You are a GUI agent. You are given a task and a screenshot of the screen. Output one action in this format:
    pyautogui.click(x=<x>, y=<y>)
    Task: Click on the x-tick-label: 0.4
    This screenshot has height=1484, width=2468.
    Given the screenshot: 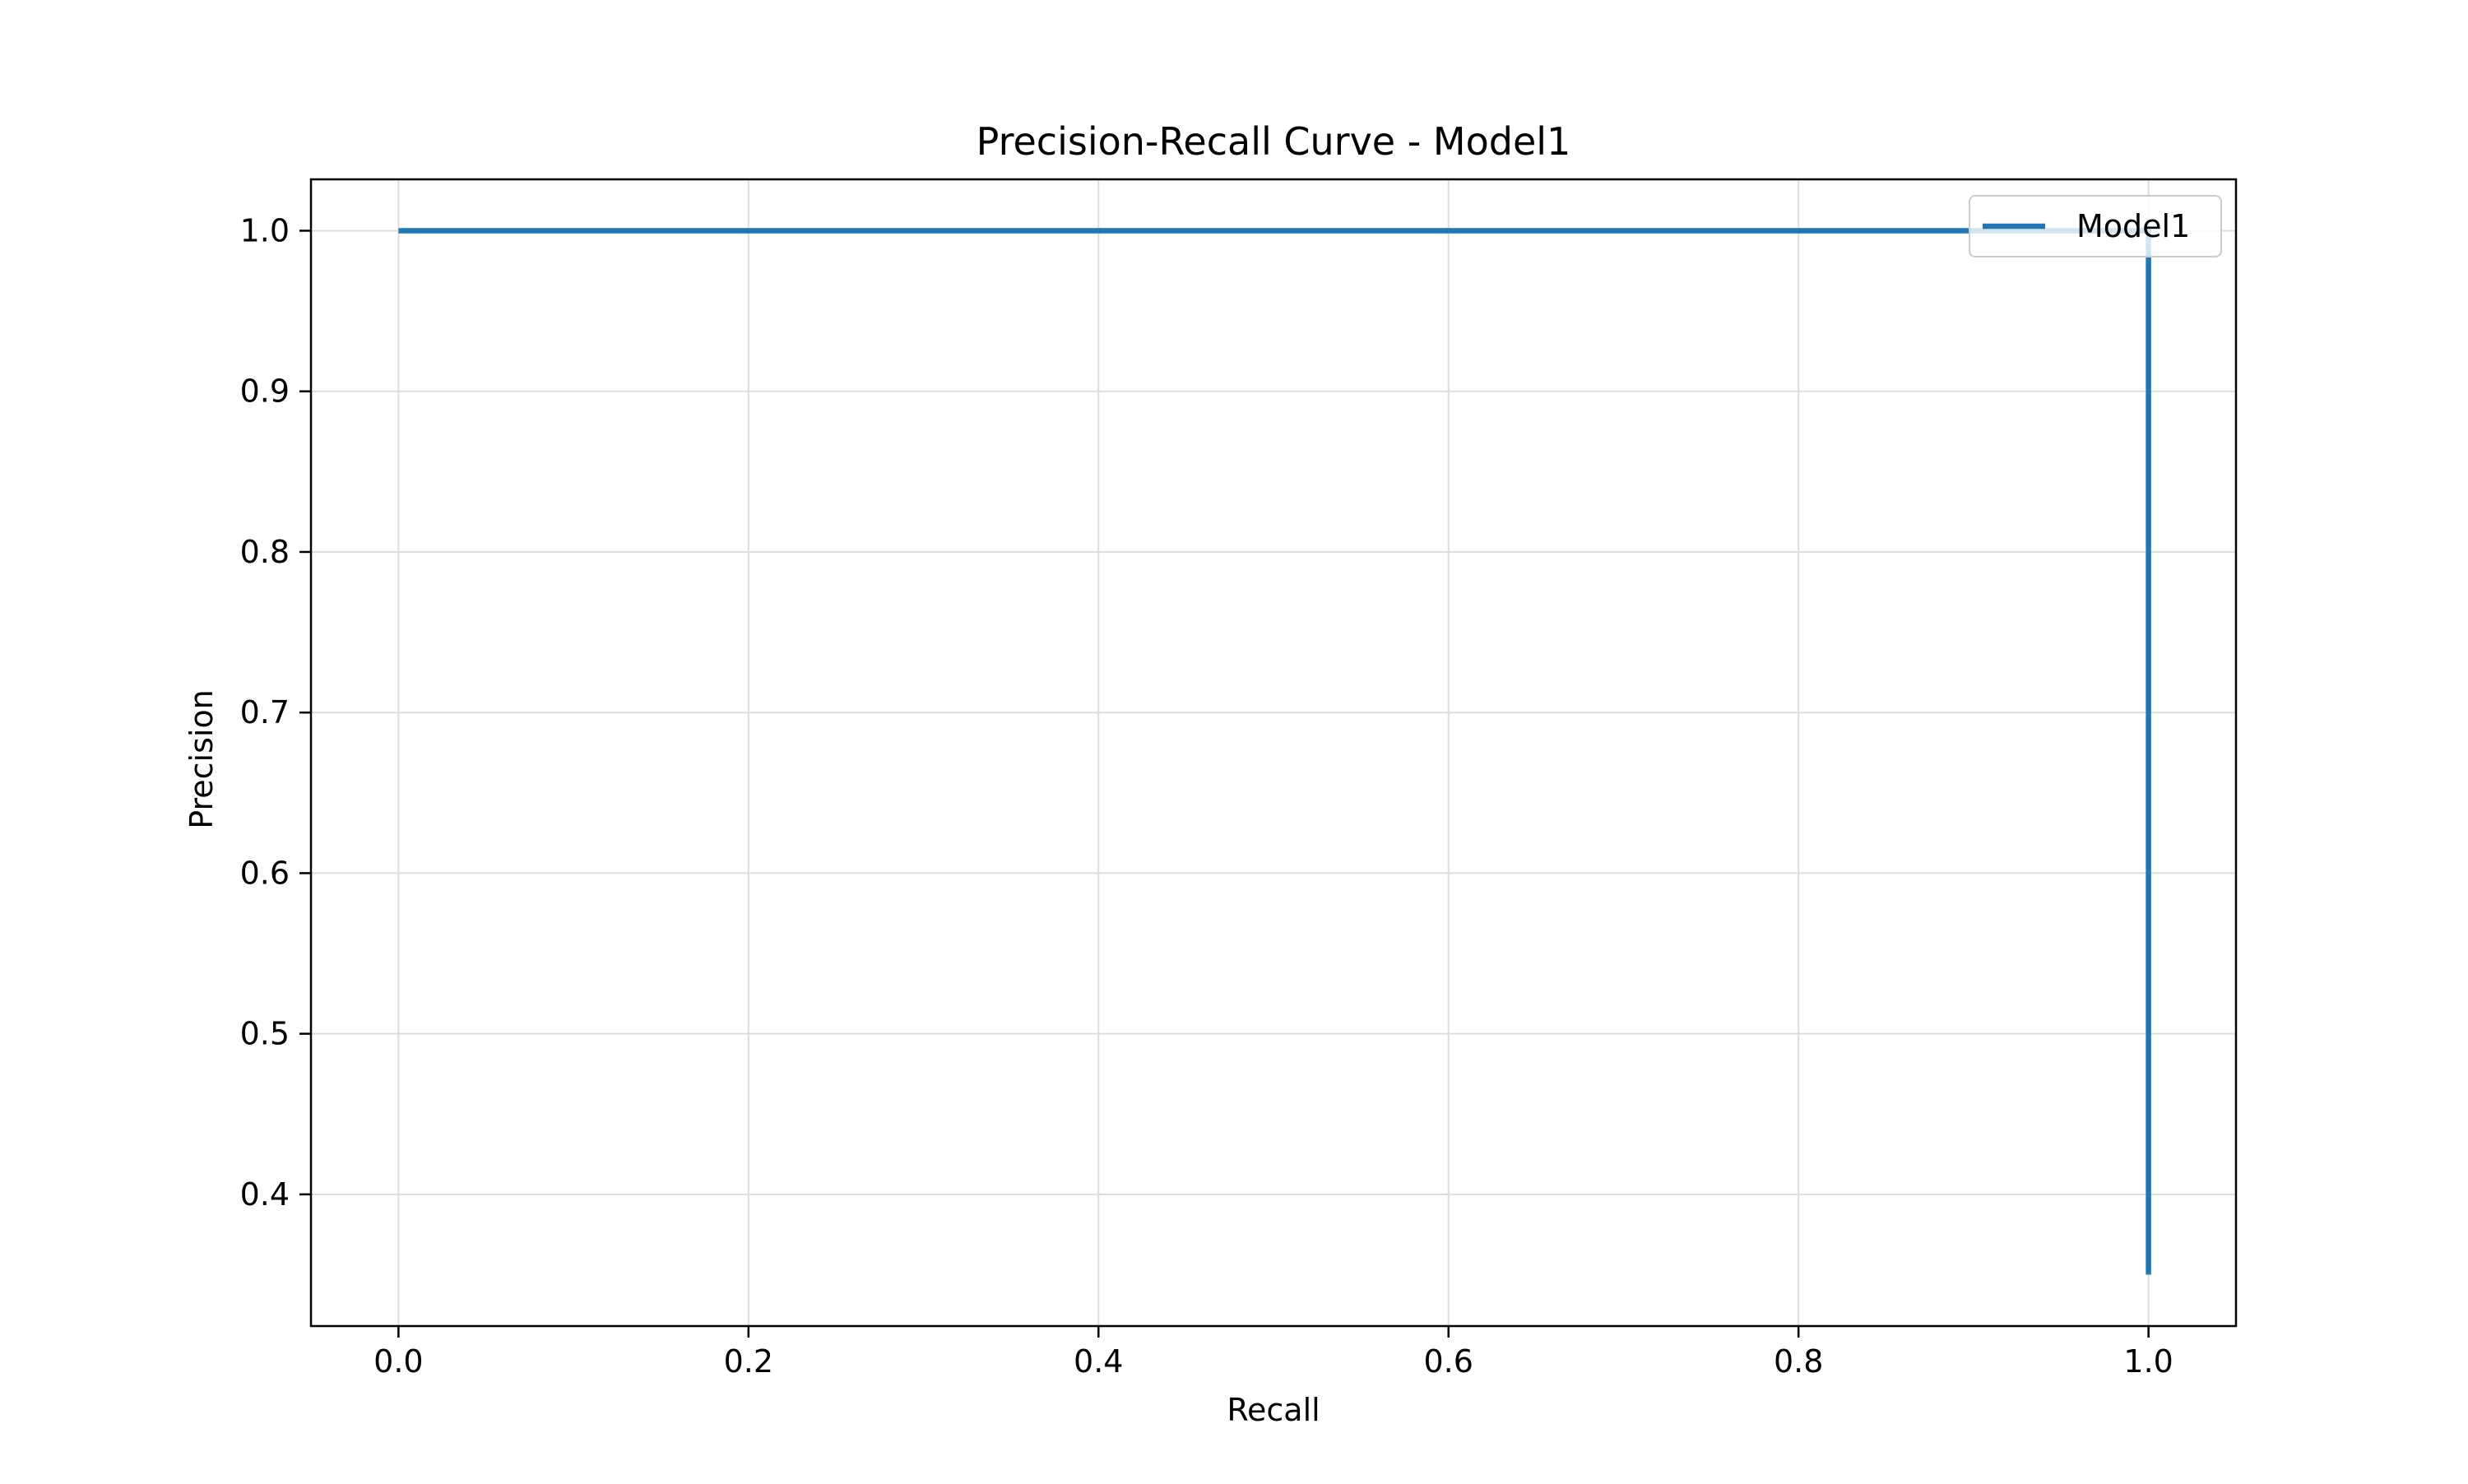 What is the action you would take?
    pyautogui.click(x=1098, y=1361)
    